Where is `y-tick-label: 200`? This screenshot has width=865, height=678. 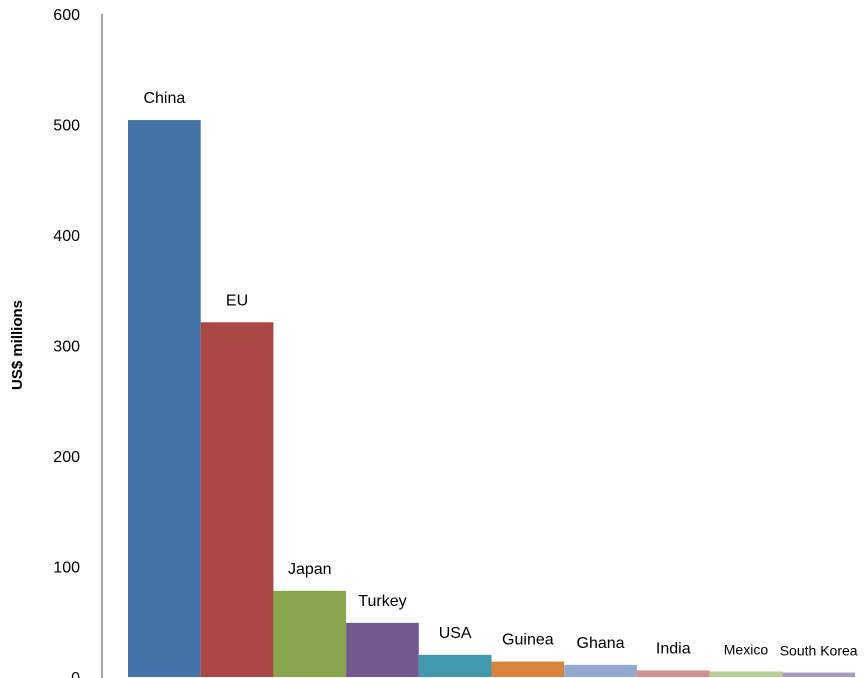 y-tick-label: 200 is located at coordinates (66, 457).